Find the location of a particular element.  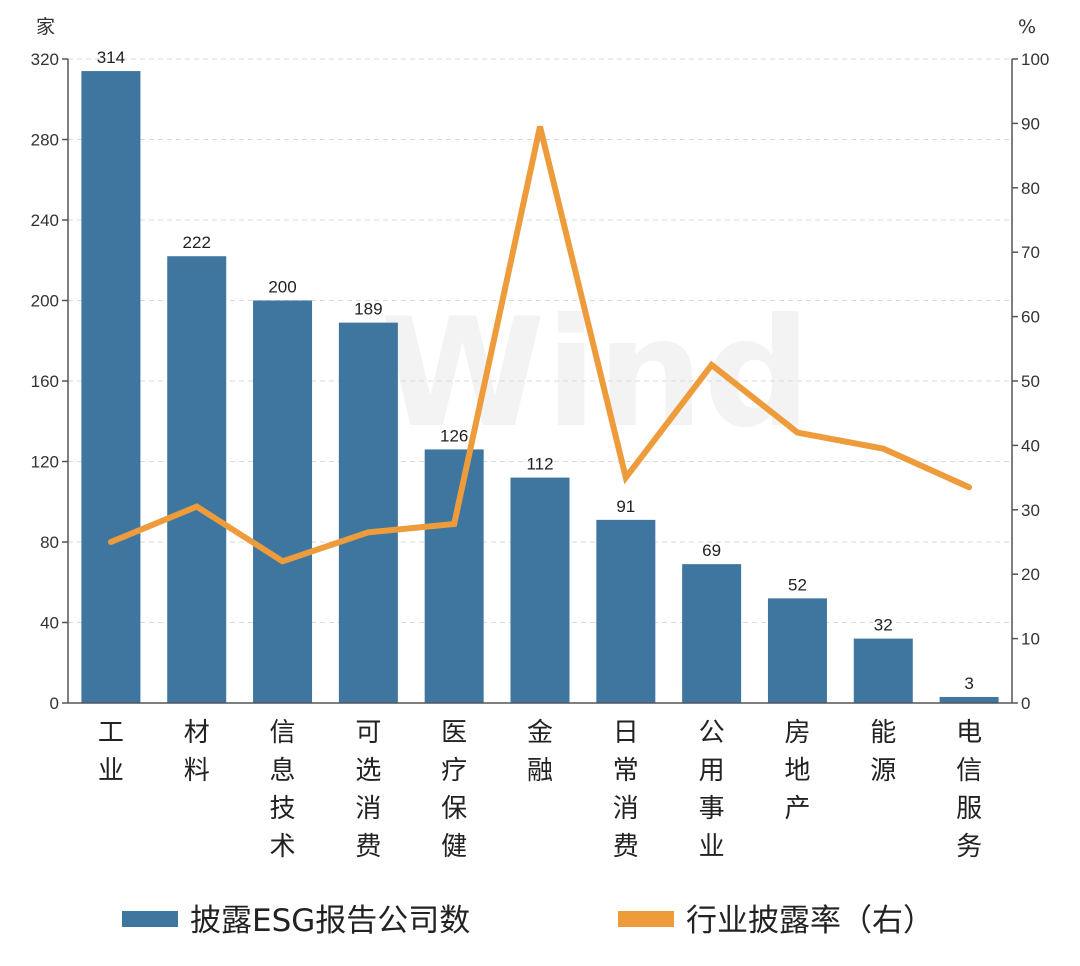

left-tick-label: 0 is located at coordinates (54, 703).